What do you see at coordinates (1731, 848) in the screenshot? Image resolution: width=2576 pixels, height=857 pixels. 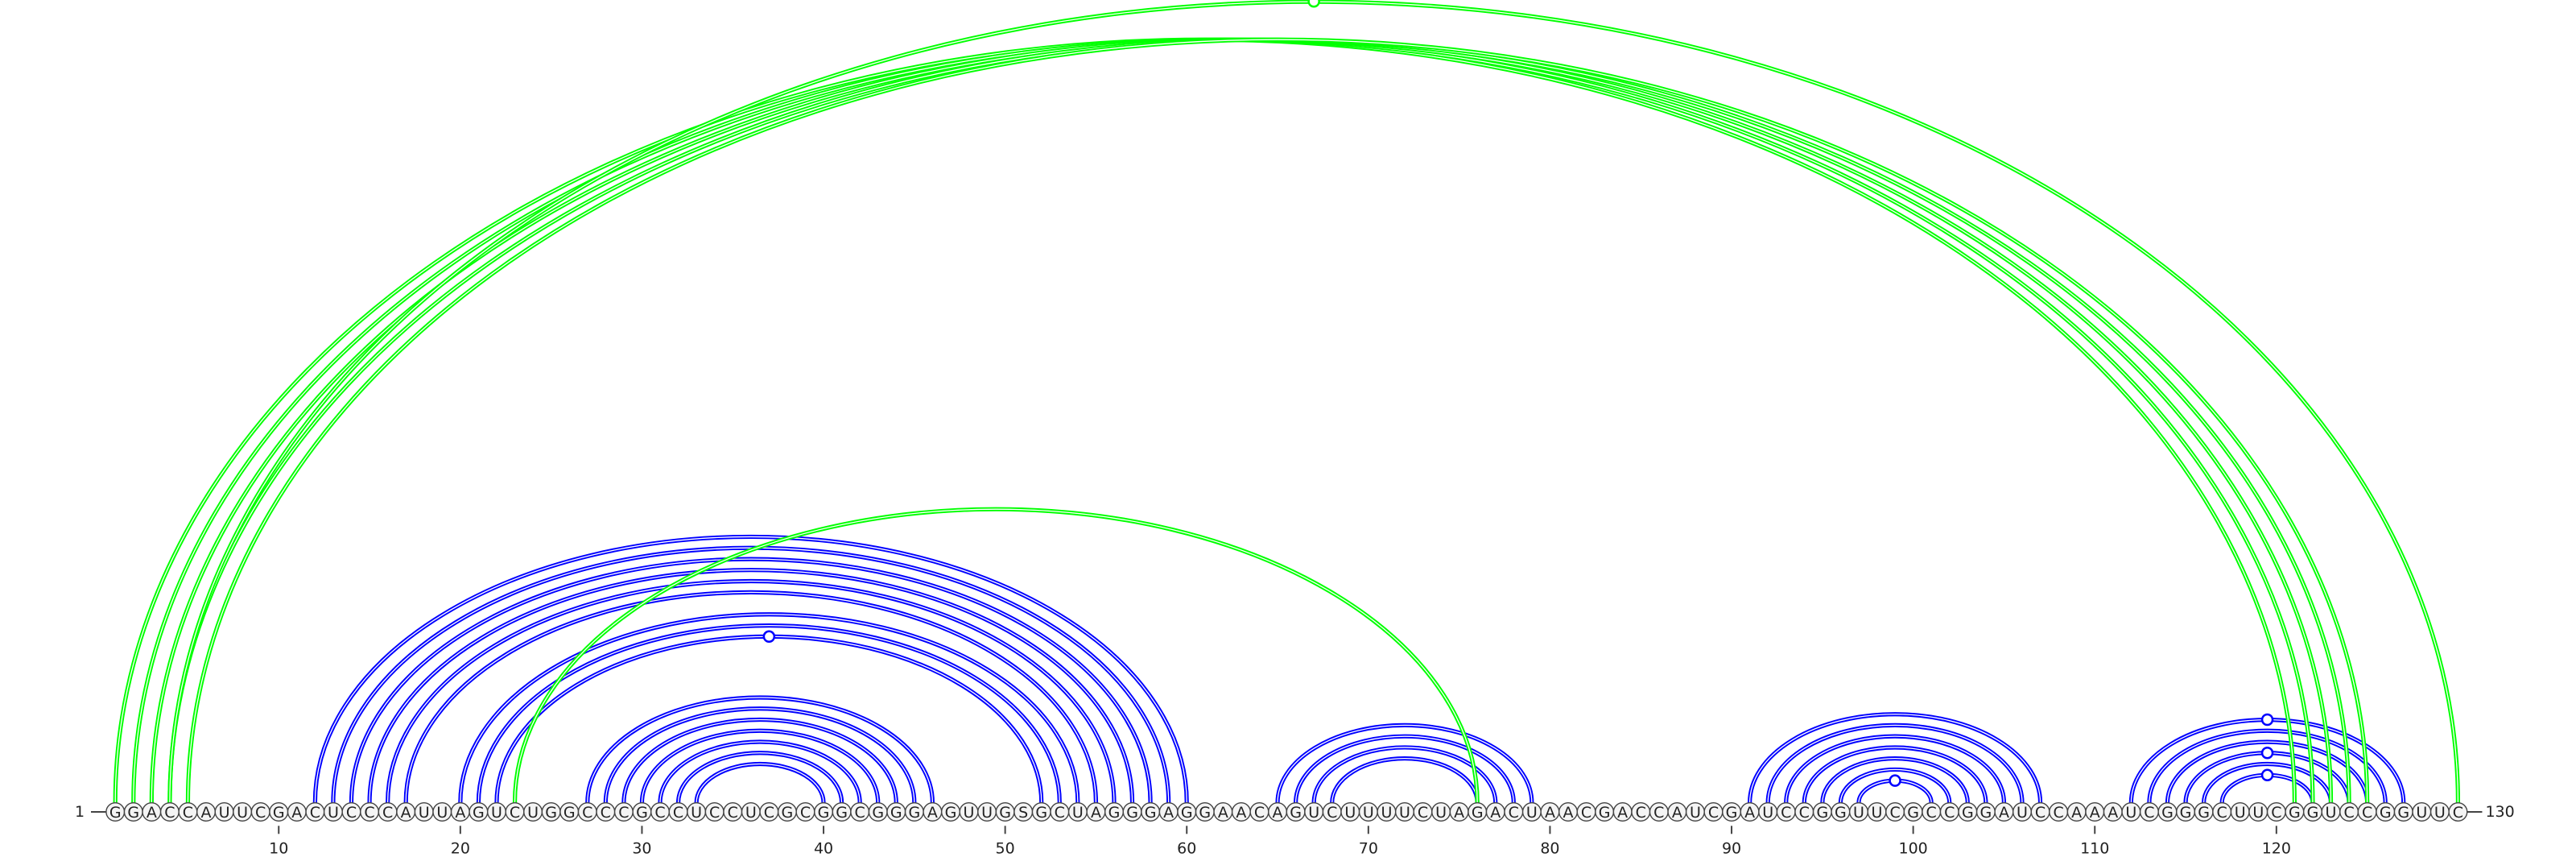 I see `tick-label: 90` at bounding box center [1731, 848].